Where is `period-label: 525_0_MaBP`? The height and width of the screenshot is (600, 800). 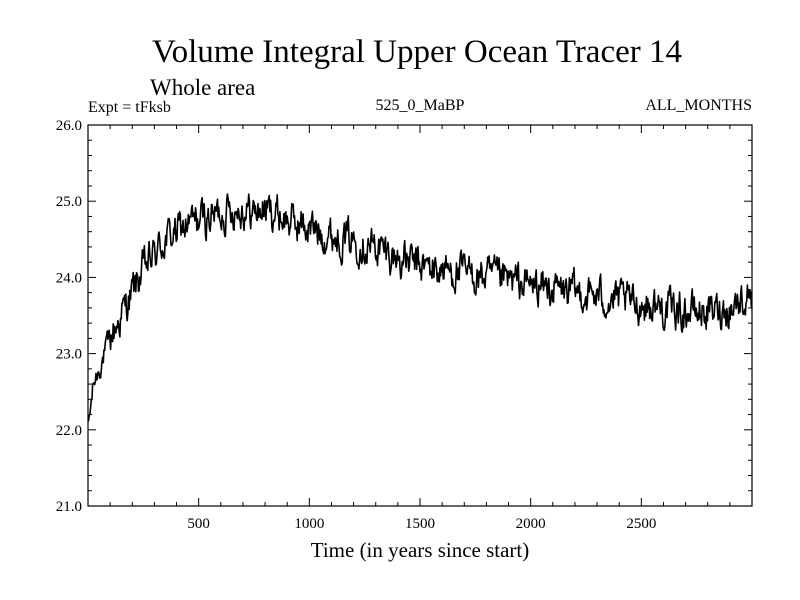
period-label: 525_0_MaBP is located at coordinates (420, 105).